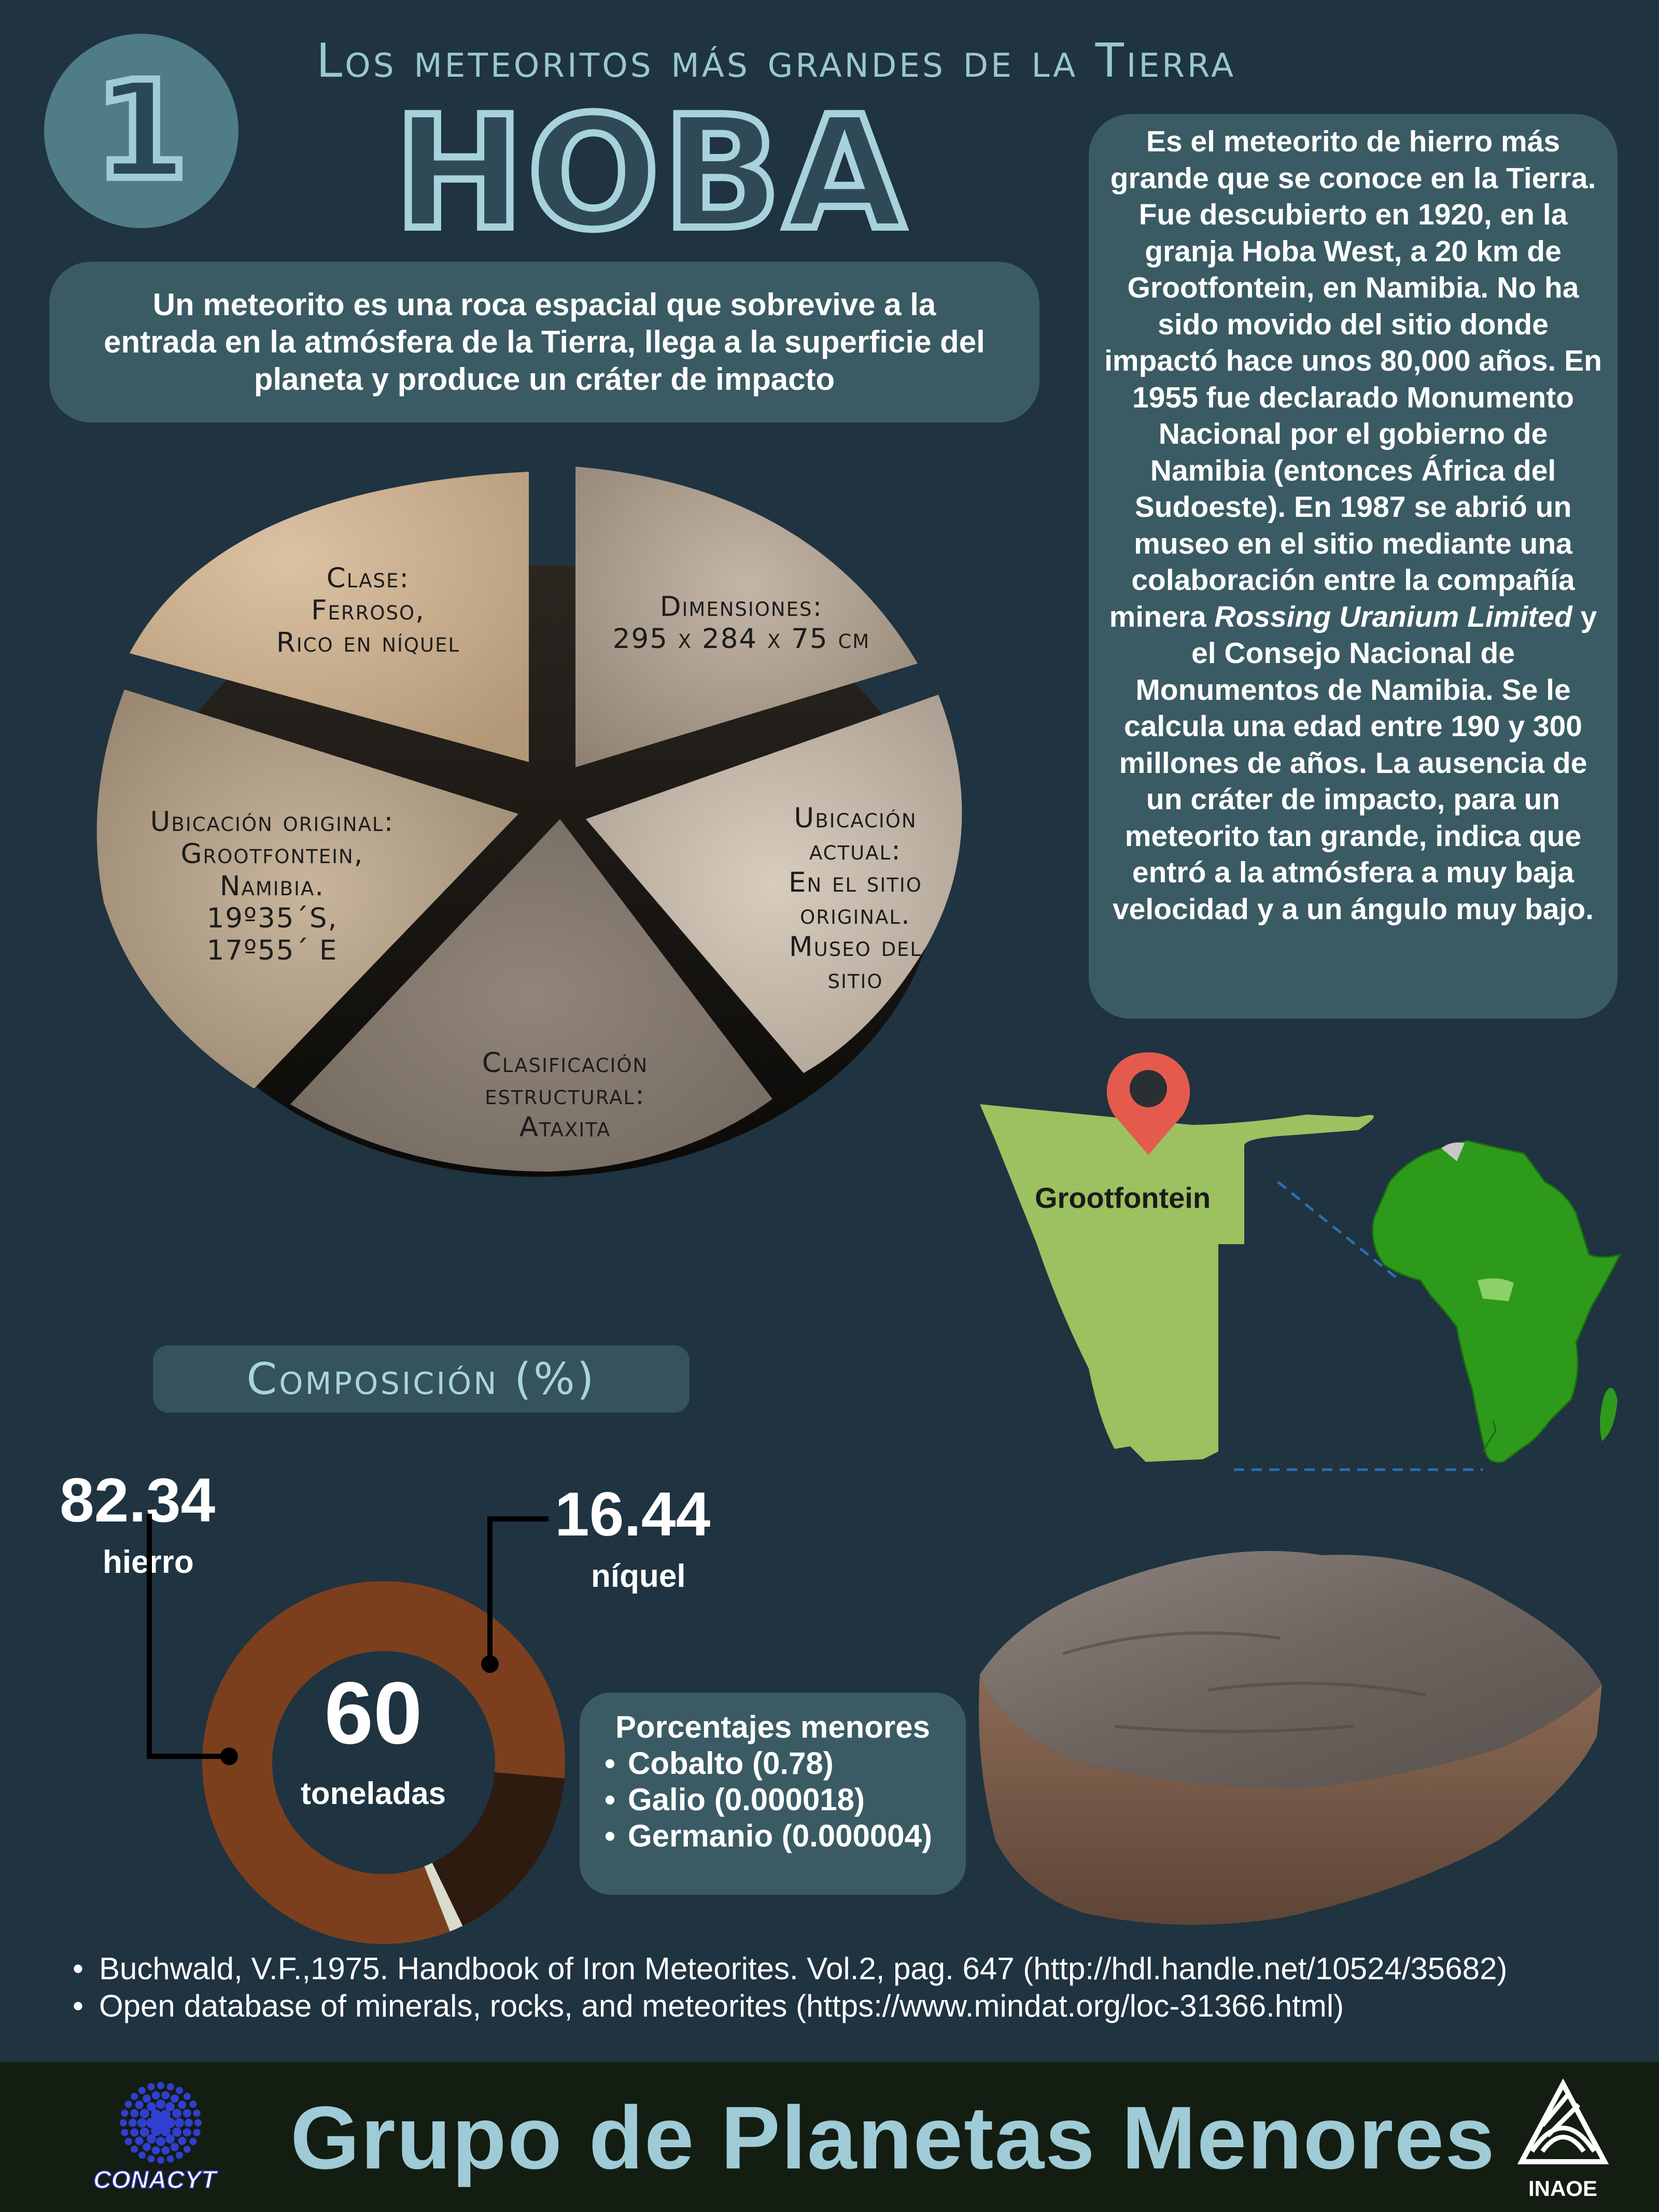 Image resolution: width=1659 pixels, height=2212 pixels. What do you see at coordinates (855, 850) in the screenshot?
I see `pie-actual-line-2: actual:` at bounding box center [855, 850].